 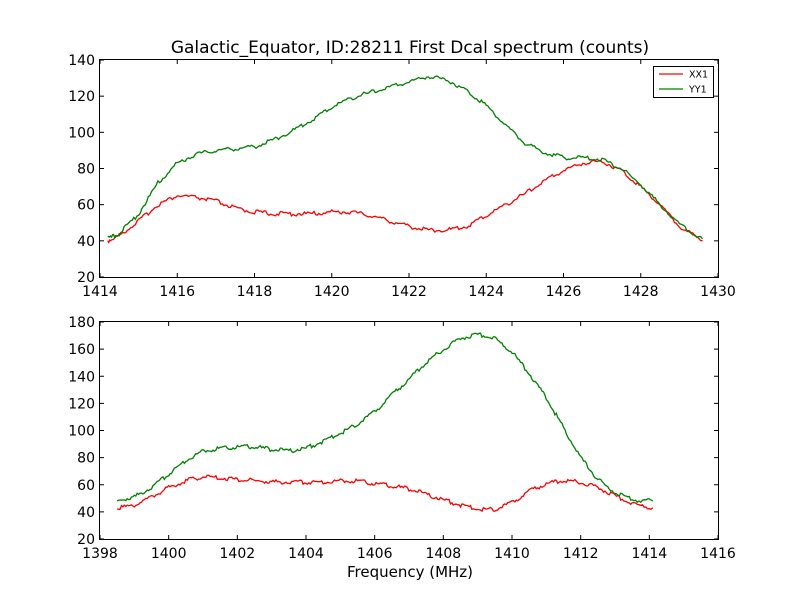 What do you see at coordinates (81, 404) in the screenshot?
I see `bottom-y-tick-label: 120` at bounding box center [81, 404].